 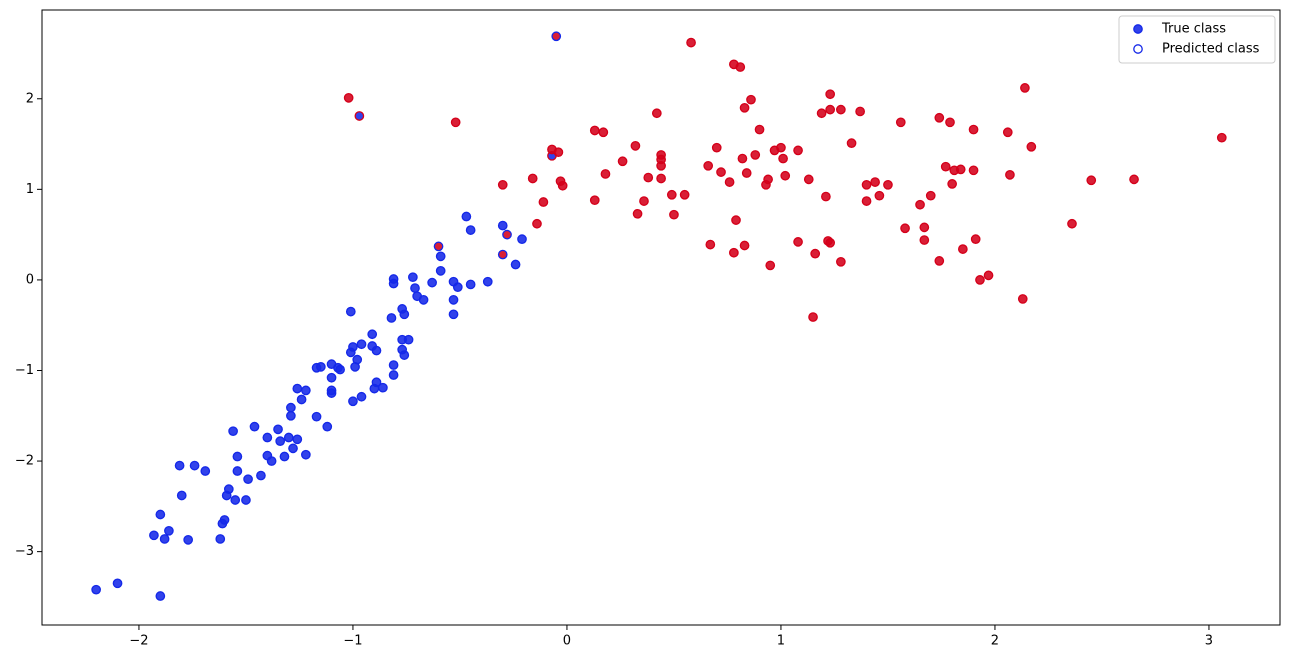 I want to click on y-tick-label: −1, so click(x=24, y=370).